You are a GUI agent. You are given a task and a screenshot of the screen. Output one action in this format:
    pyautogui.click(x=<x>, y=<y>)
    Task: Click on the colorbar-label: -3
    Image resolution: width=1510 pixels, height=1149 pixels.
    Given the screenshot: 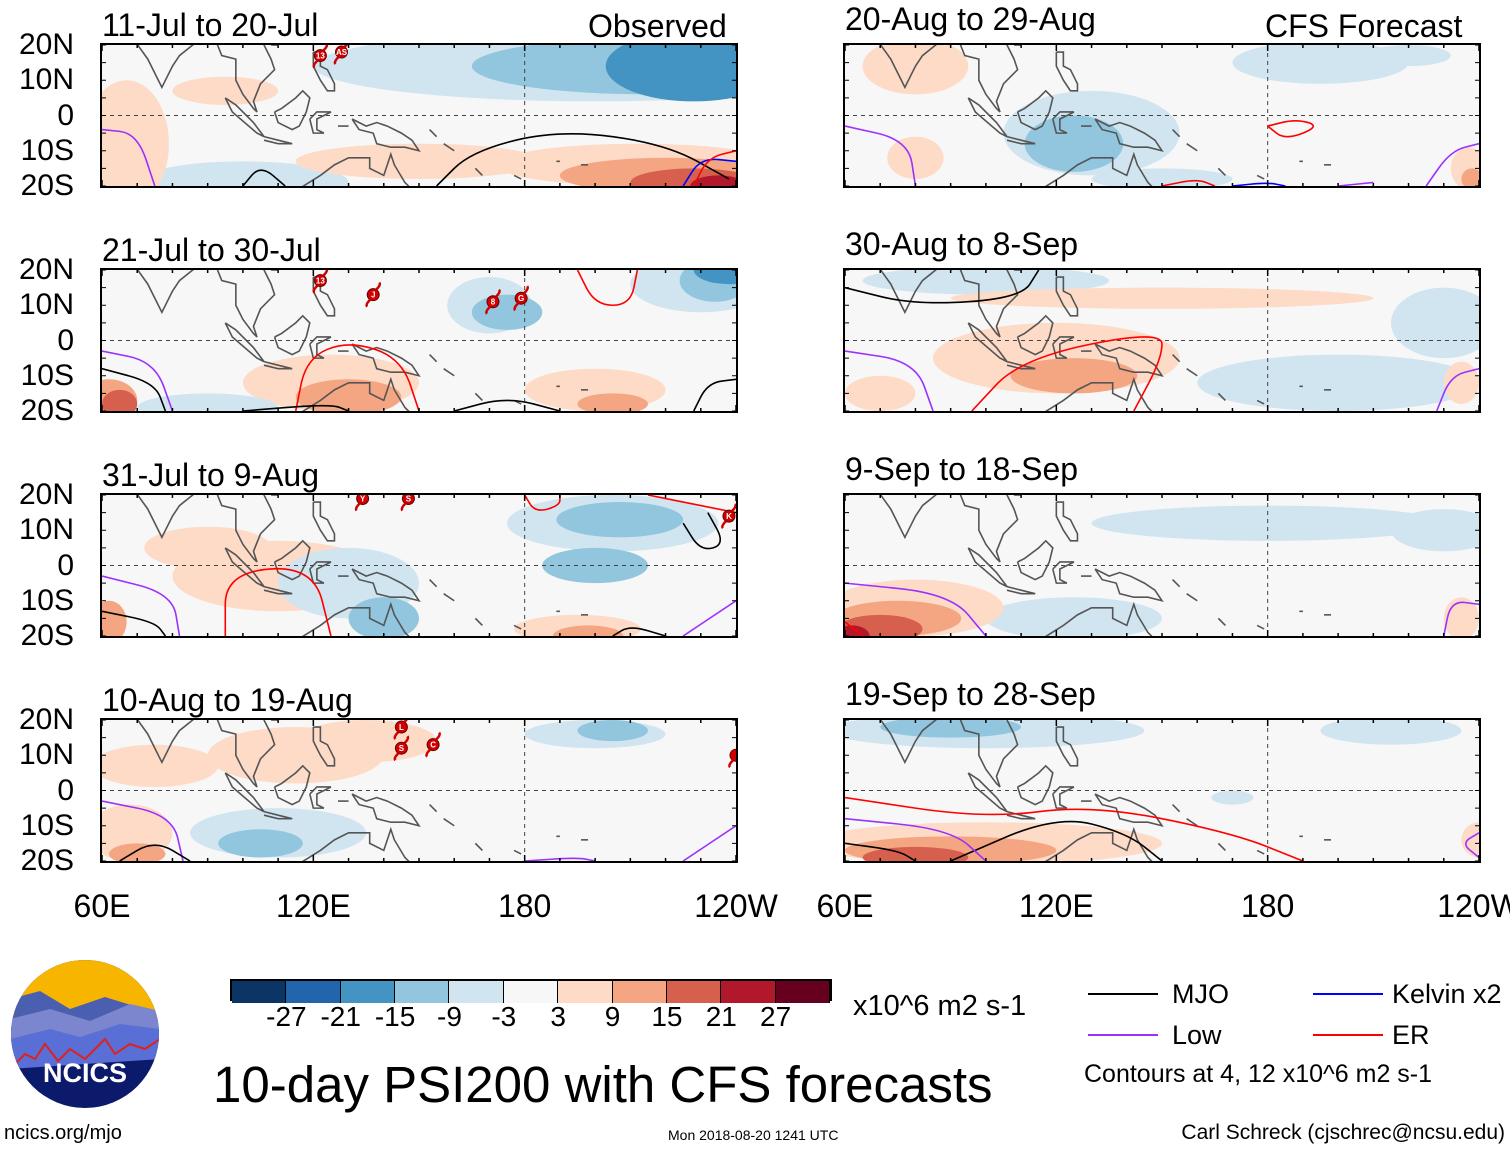 What is the action you would take?
    pyautogui.click(x=504, y=1016)
    